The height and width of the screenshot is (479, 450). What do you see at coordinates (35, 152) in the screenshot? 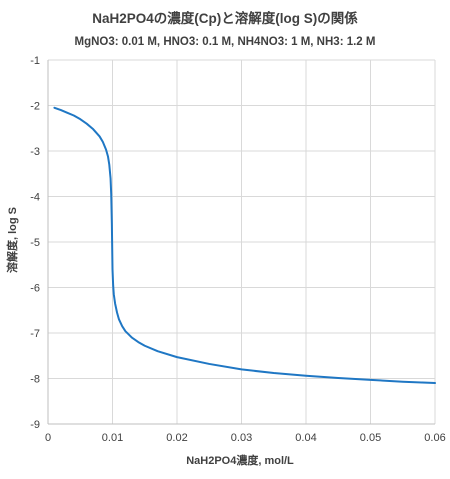
I see `y-tick-label: -3` at bounding box center [35, 152].